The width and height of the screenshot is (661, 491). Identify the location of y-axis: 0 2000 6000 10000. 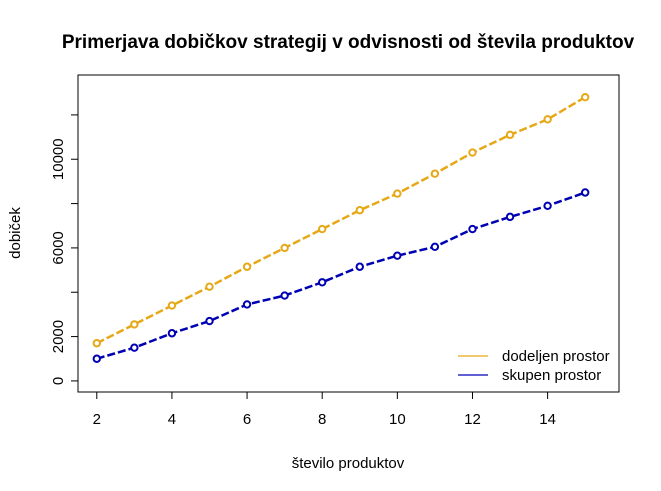
(64, 249).